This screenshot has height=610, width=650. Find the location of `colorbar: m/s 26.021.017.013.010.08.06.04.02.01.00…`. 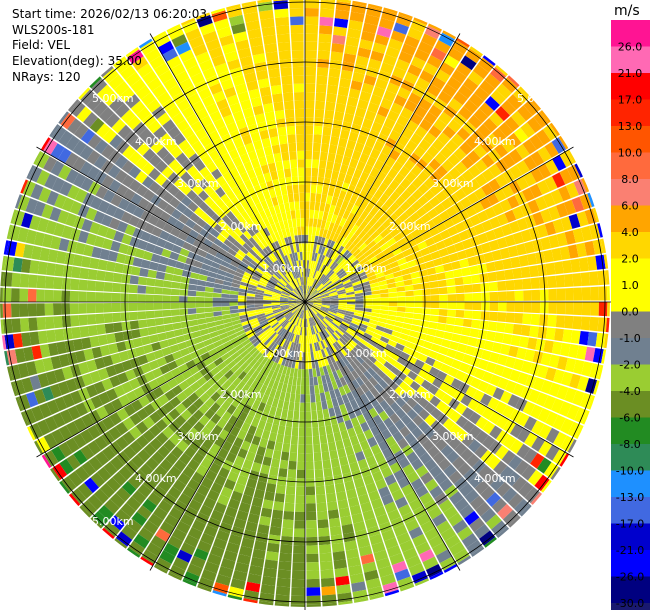

colorbar: m/s 26.021.017.013.010.08.06.04.02.01.00… is located at coordinates (630, 306).